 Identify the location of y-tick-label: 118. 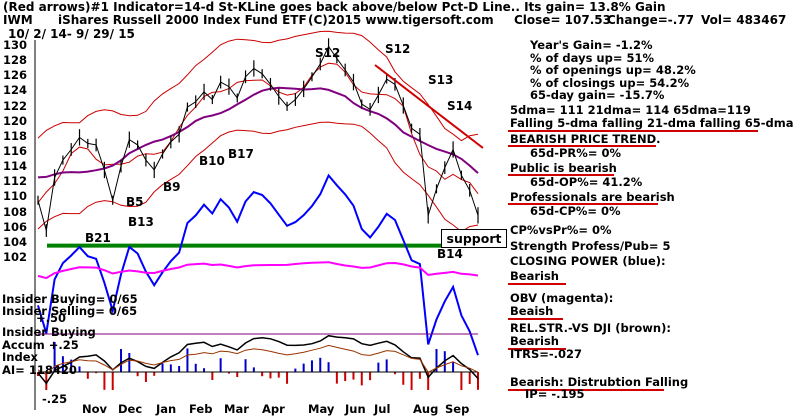
(15, 136).